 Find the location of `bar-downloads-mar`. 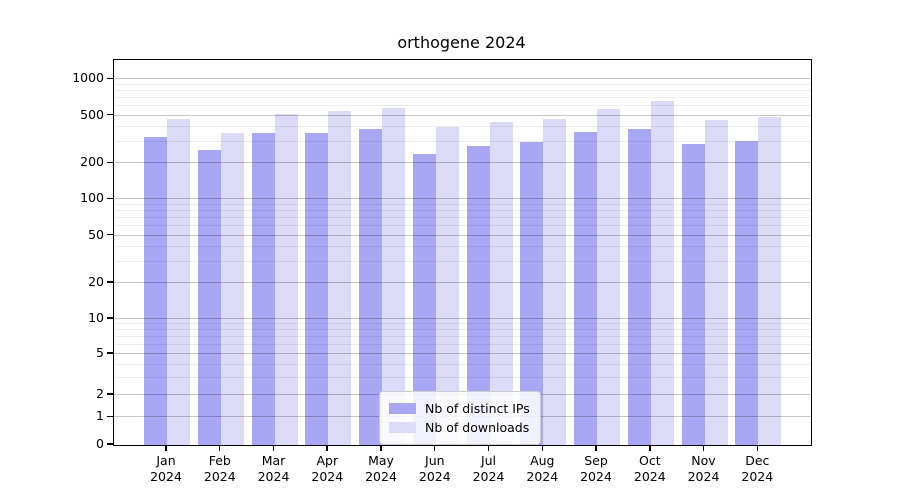

bar-downloads-mar is located at coordinates (286, 279).